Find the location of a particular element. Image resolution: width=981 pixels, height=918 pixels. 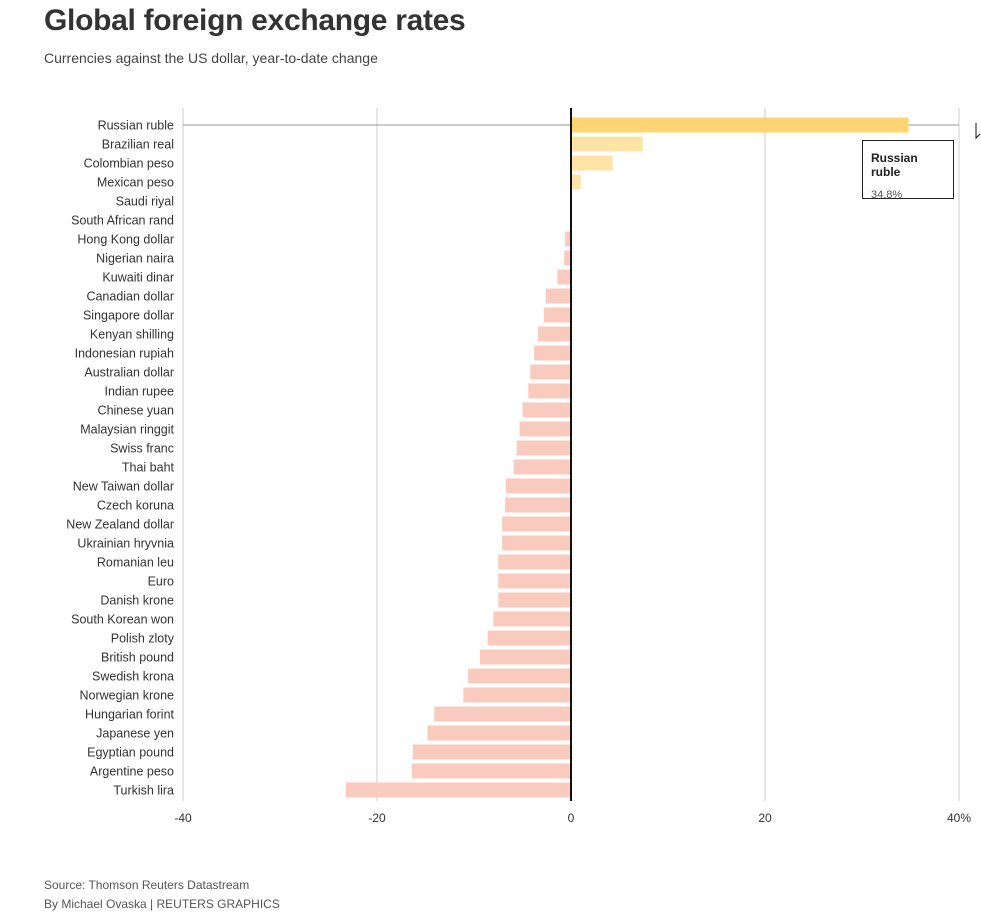

x-tick-label: -40 is located at coordinates (183, 818).